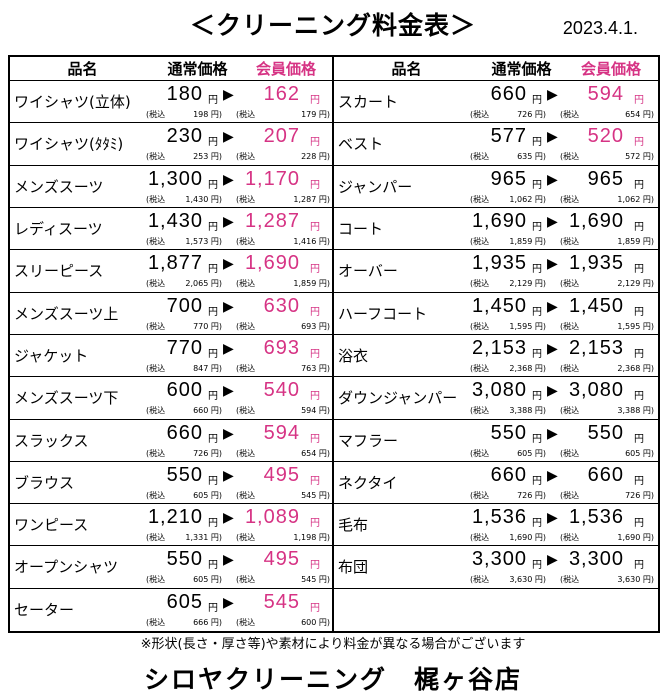 This screenshot has width=666, height=698. I want to click on item-name: ベスト, so click(361, 144).